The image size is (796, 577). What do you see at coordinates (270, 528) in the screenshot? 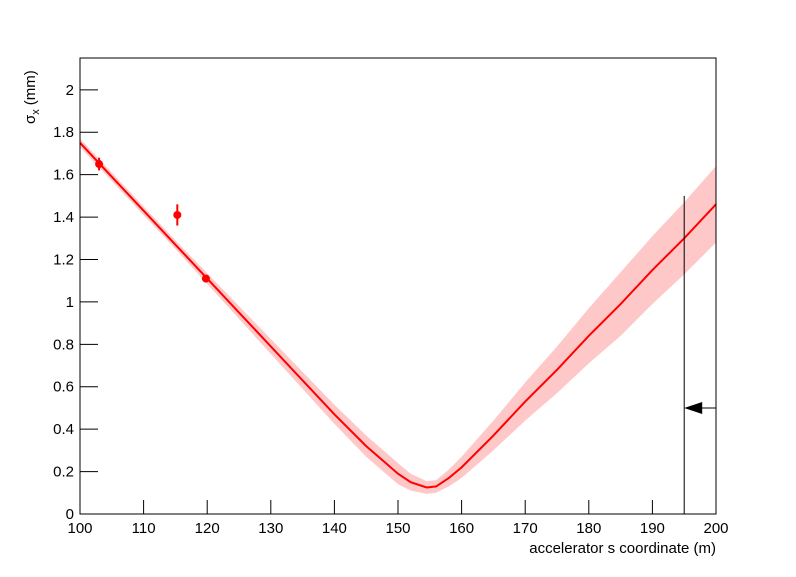
I see `x-tick-label: 130` at bounding box center [270, 528].